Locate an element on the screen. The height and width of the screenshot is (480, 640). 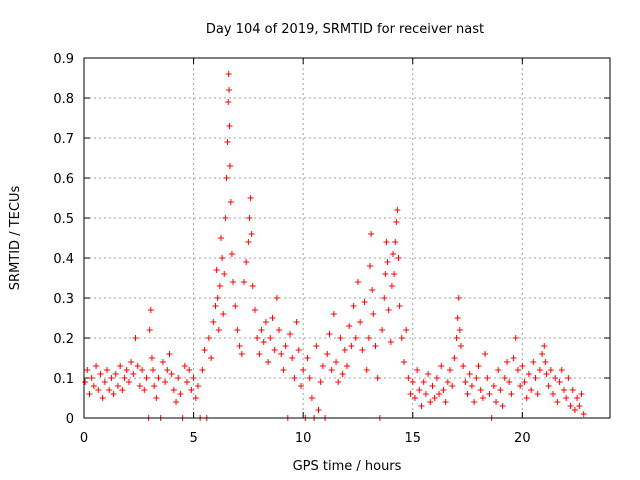
y-tick-label: 0.4 is located at coordinates (63, 259).